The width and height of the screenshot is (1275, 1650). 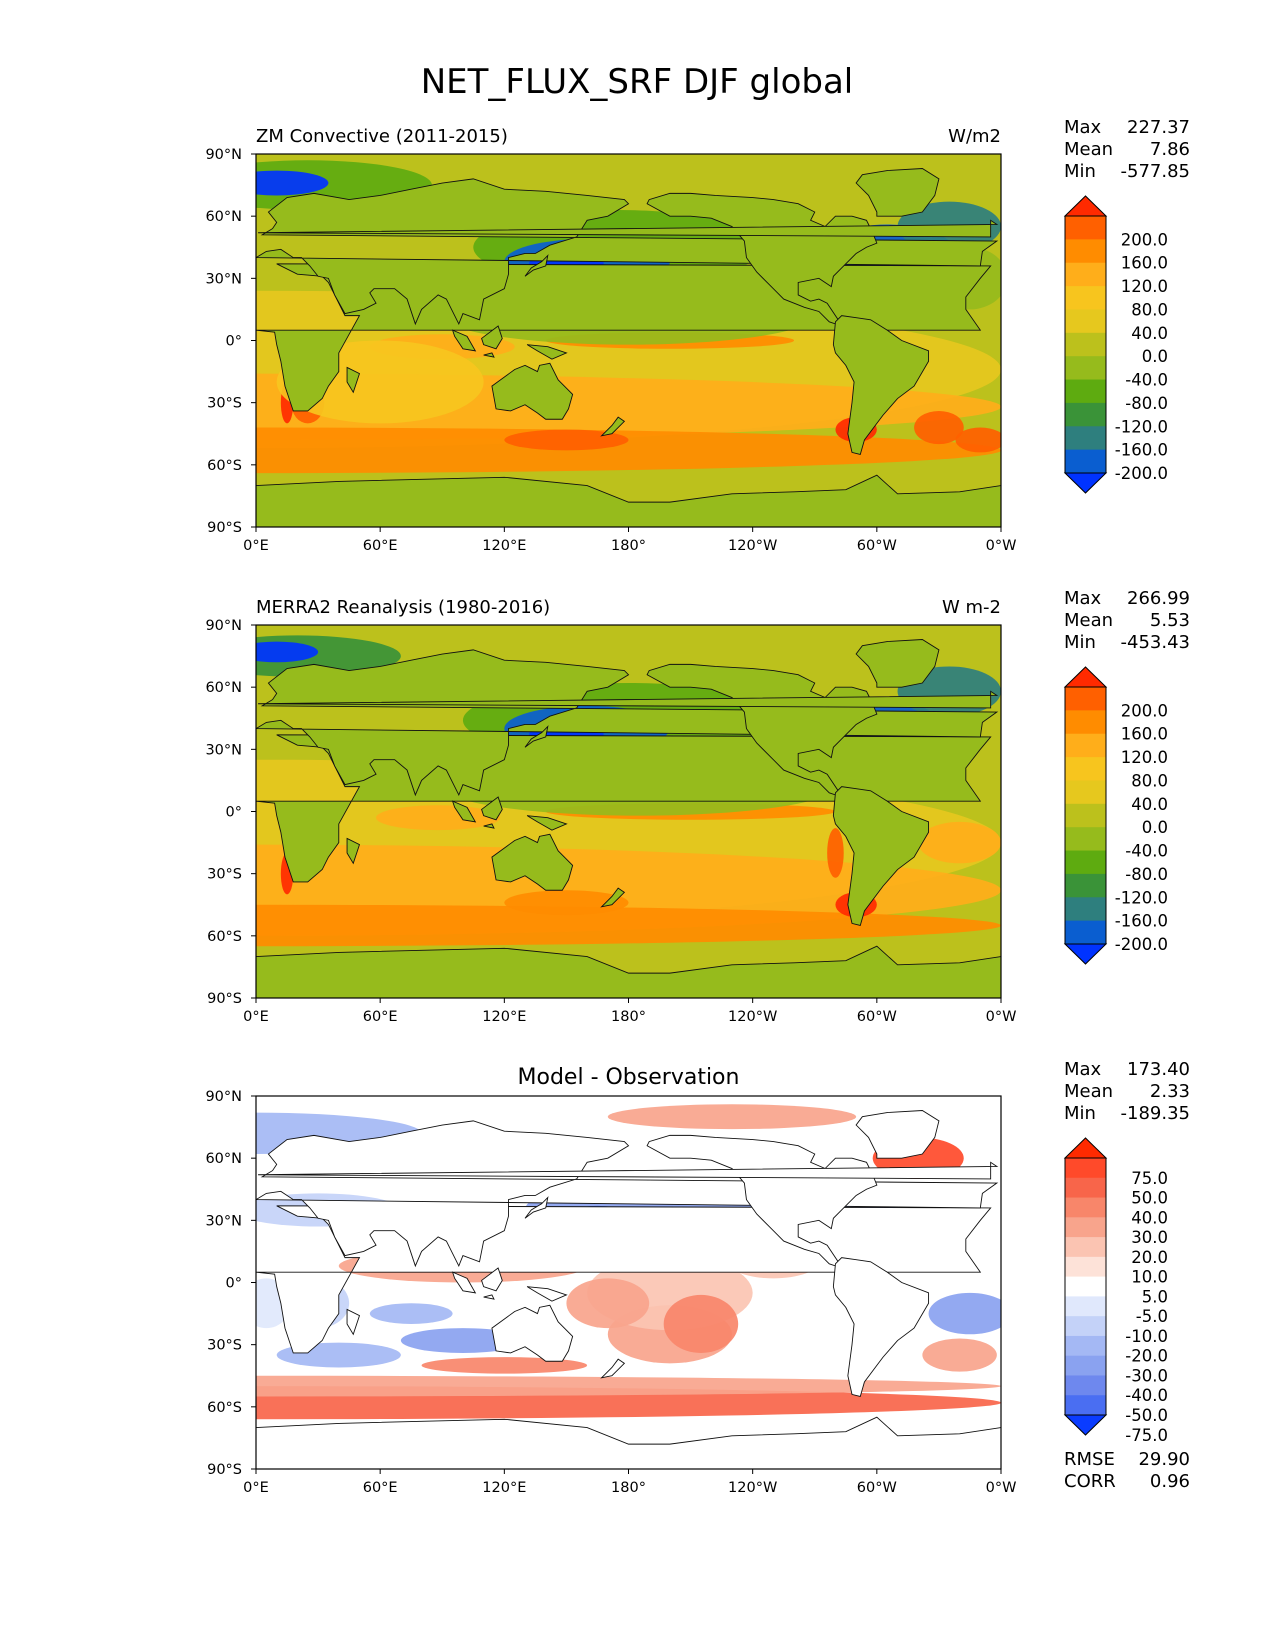 What do you see at coordinates (1155, 171) in the screenshot?
I see `stat-value: -577.85` at bounding box center [1155, 171].